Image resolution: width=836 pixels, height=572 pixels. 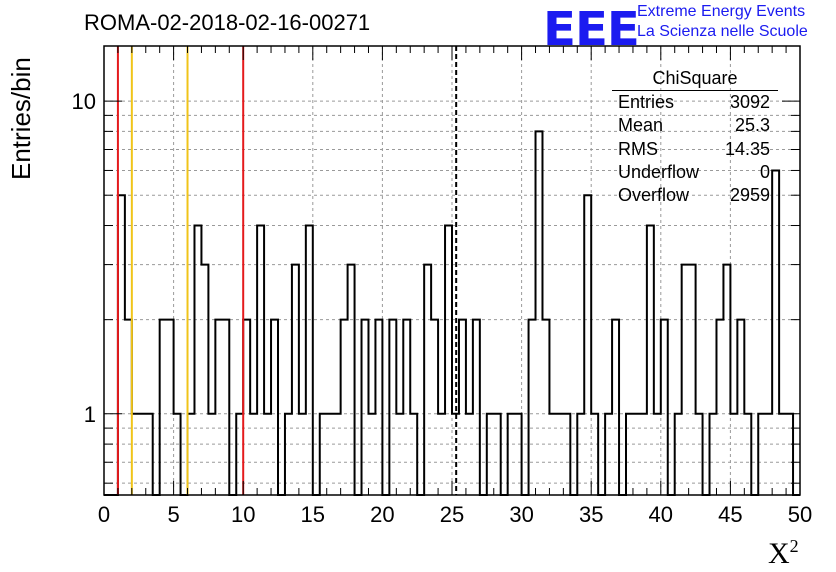 What do you see at coordinates (752, 125) in the screenshot?
I see `stats-value: 25.3` at bounding box center [752, 125].